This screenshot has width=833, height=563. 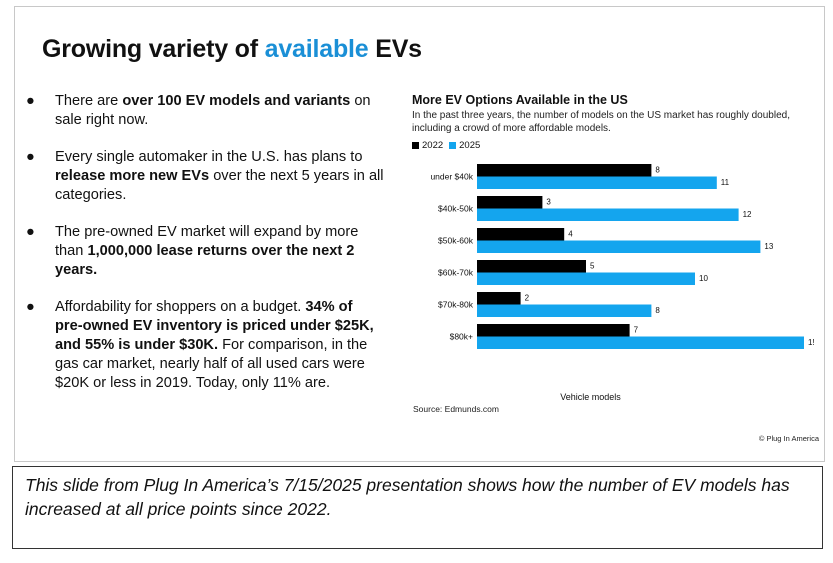 What do you see at coordinates (570, 233) in the screenshot?
I see `data-label-2022: 4` at bounding box center [570, 233].